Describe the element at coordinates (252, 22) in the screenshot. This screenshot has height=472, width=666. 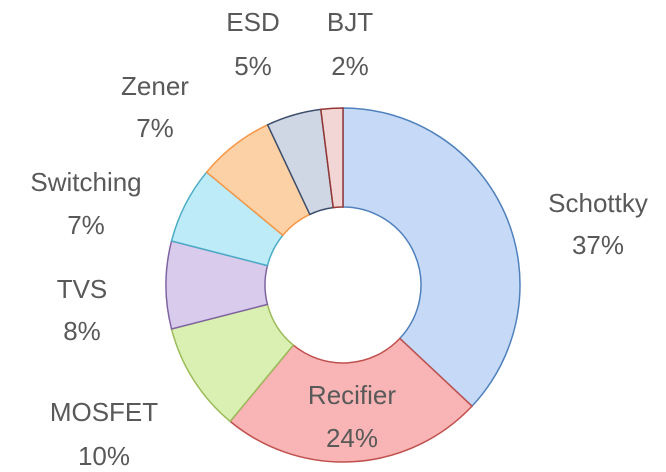
I see `category-label: ESD` at that location.